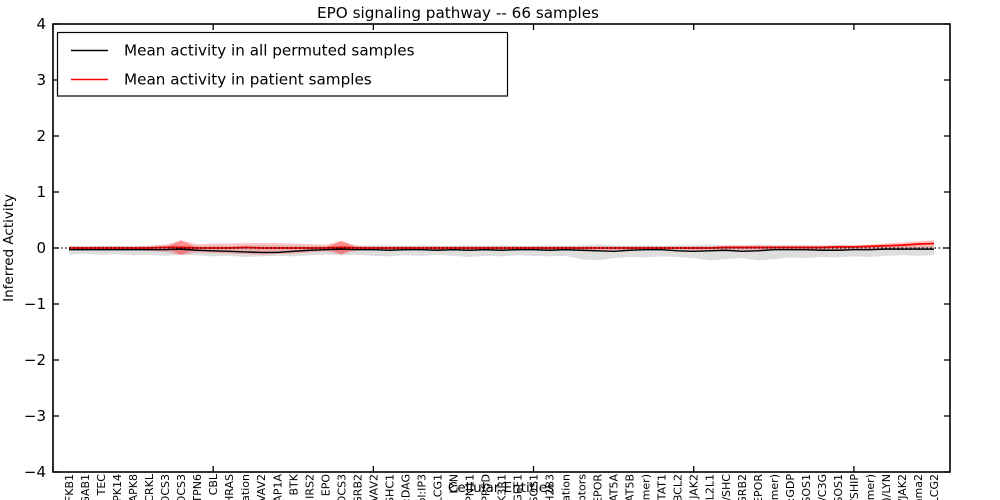  I want to click on category-label: RAP1A, so click(277, 487).